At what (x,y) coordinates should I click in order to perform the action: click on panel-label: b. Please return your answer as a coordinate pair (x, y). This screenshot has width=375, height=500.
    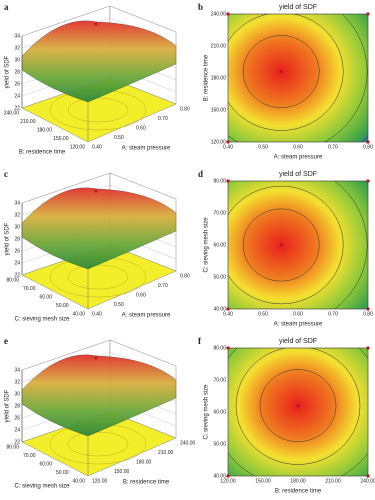
    Looking at the image, I should click on (200, 7).